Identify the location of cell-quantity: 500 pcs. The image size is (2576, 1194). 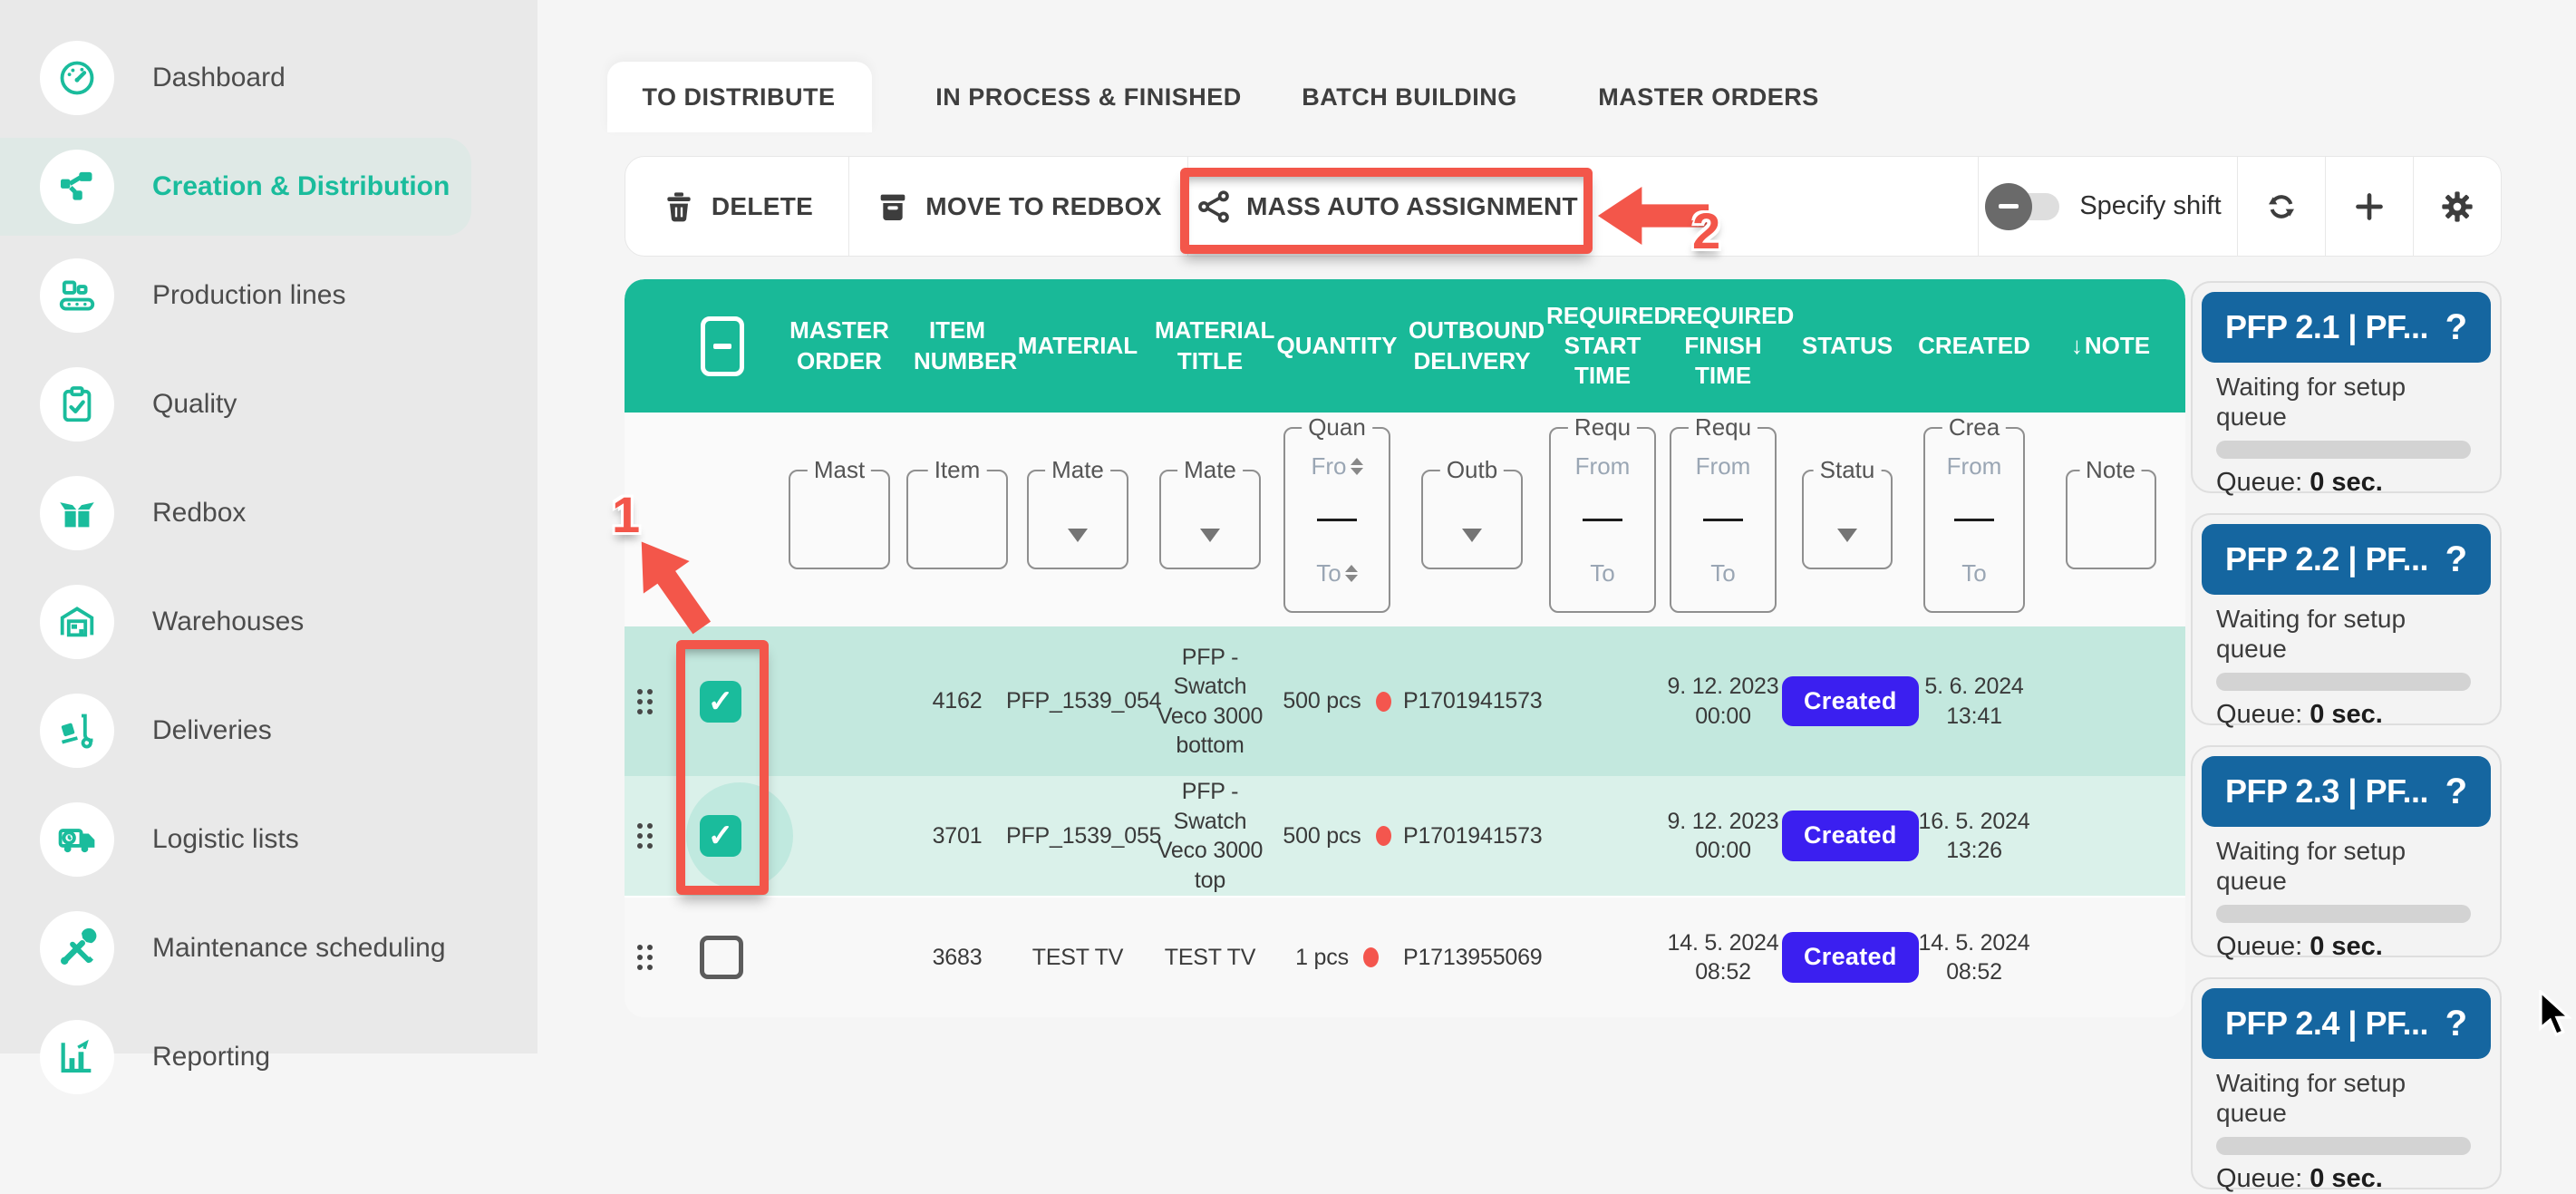
(1337, 836).